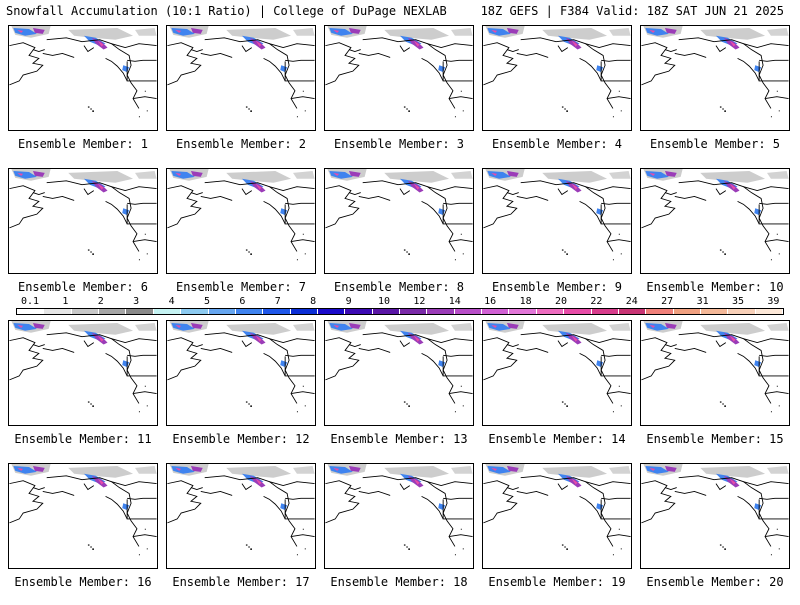 The width and height of the screenshot is (800, 605). I want to click on ensemble-member-label: Ensemble Member: 10, so click(715, 287).